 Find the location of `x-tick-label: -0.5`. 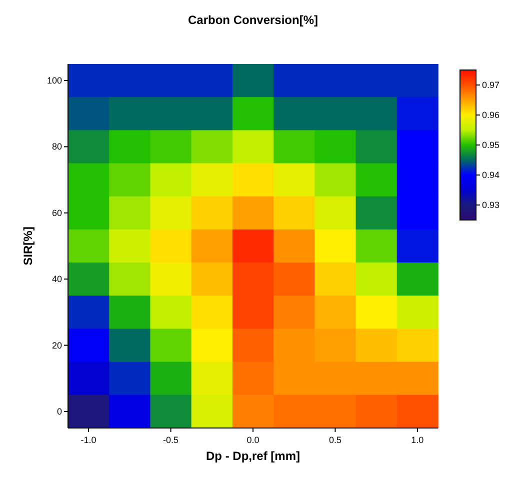

x-tick-label: -0.5 is located at coordinates (171, 440).